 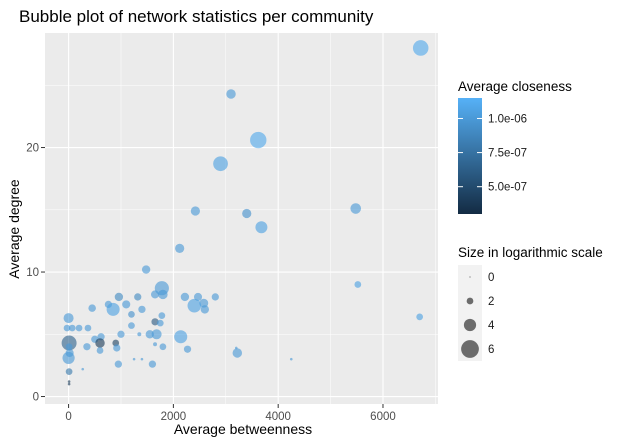 I want to click on color-legend: Average closeness 1.0e-06 7.5e-07 5.0e-07, so click(x=515, y=146).